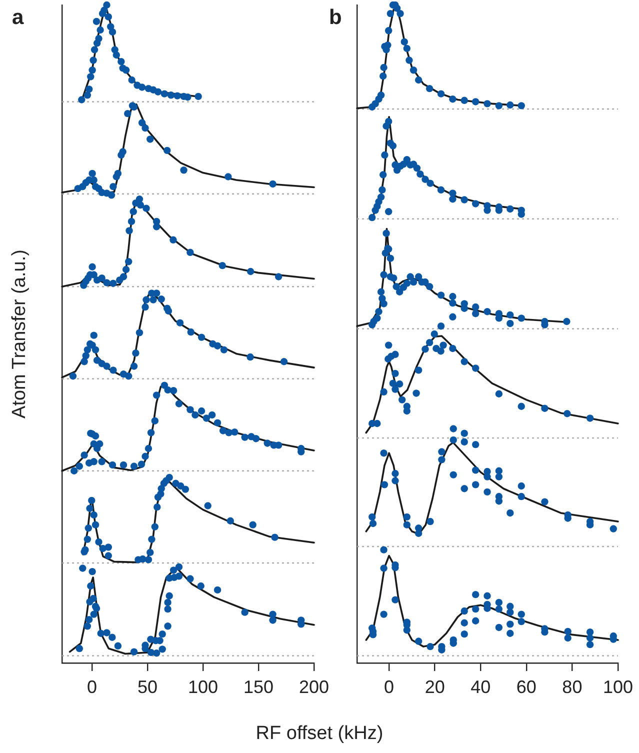 The height and width of the screenshot is (753, 639). I want to click on x-tick-label: 100, so click(618, 686).